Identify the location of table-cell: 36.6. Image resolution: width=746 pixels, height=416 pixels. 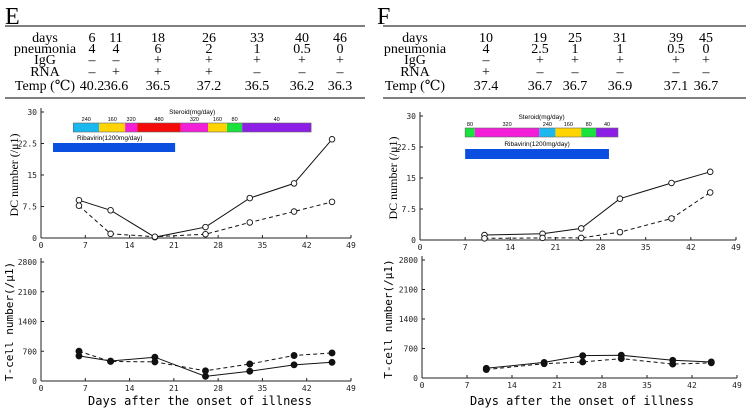
(116, 86).